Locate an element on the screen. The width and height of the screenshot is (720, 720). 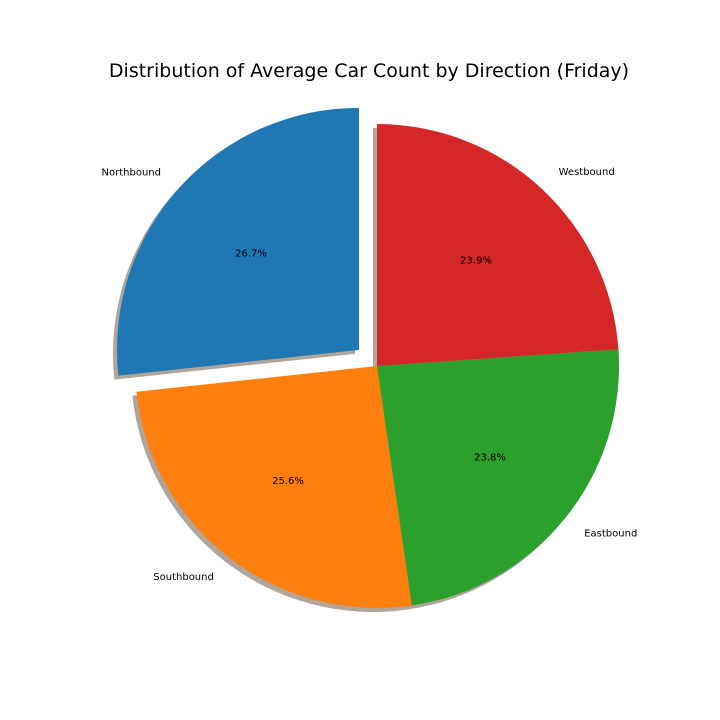
pct-label-westbound: 23.9% is located at coordinates (476, 260).